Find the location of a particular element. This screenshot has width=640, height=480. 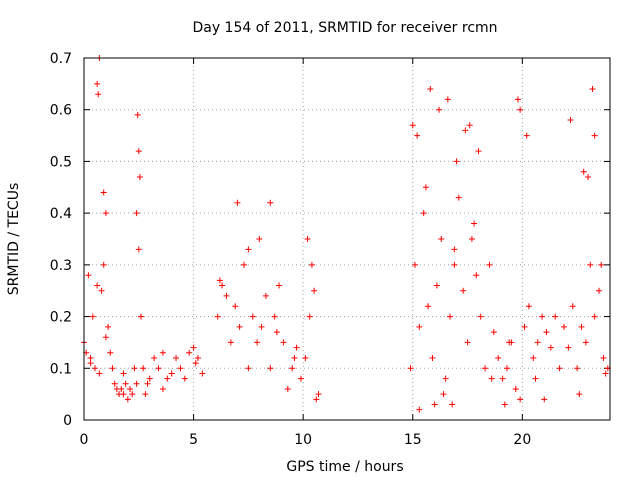

y-tick-label: 0.6 is located at coordinates (61, 111).